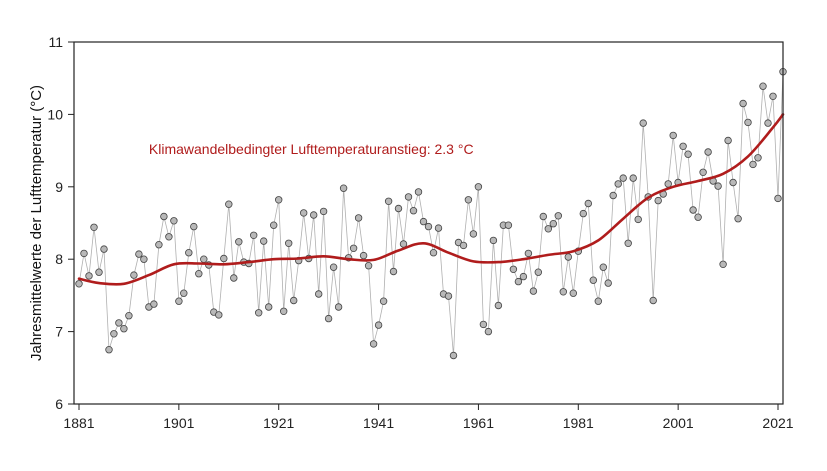 This screenshot has width=827, height=471. Describe the element at coordinates (59, 187) in the screenshot. I see `y-tick-label: 9` at that location.